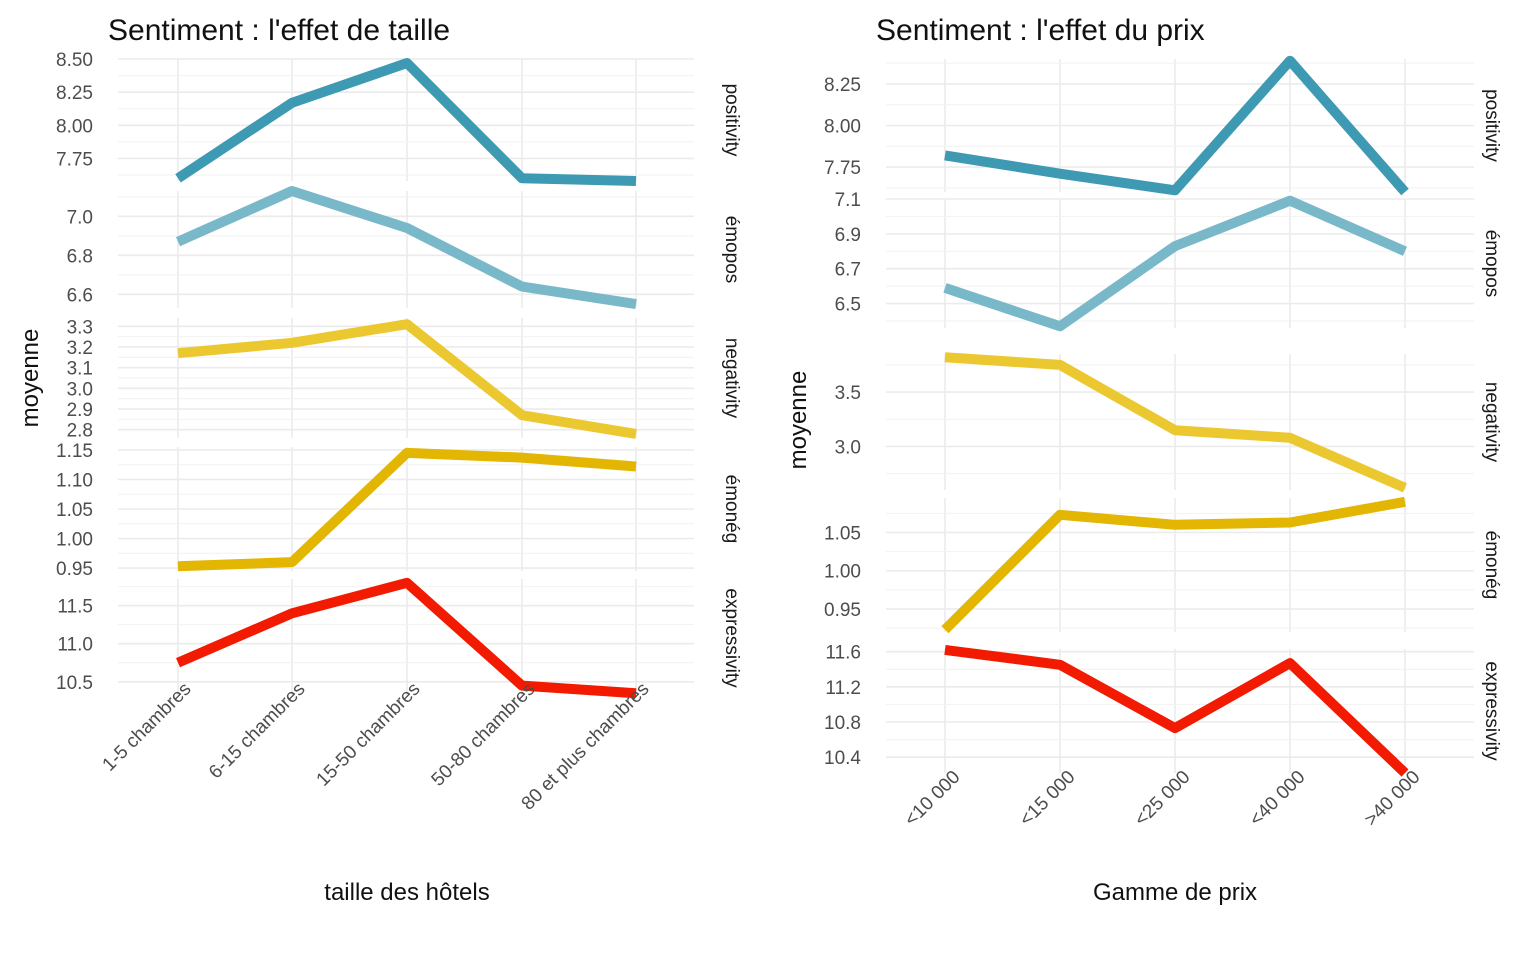  I want to click on facet-strip-0-4: expressivity, so click(731, 638).